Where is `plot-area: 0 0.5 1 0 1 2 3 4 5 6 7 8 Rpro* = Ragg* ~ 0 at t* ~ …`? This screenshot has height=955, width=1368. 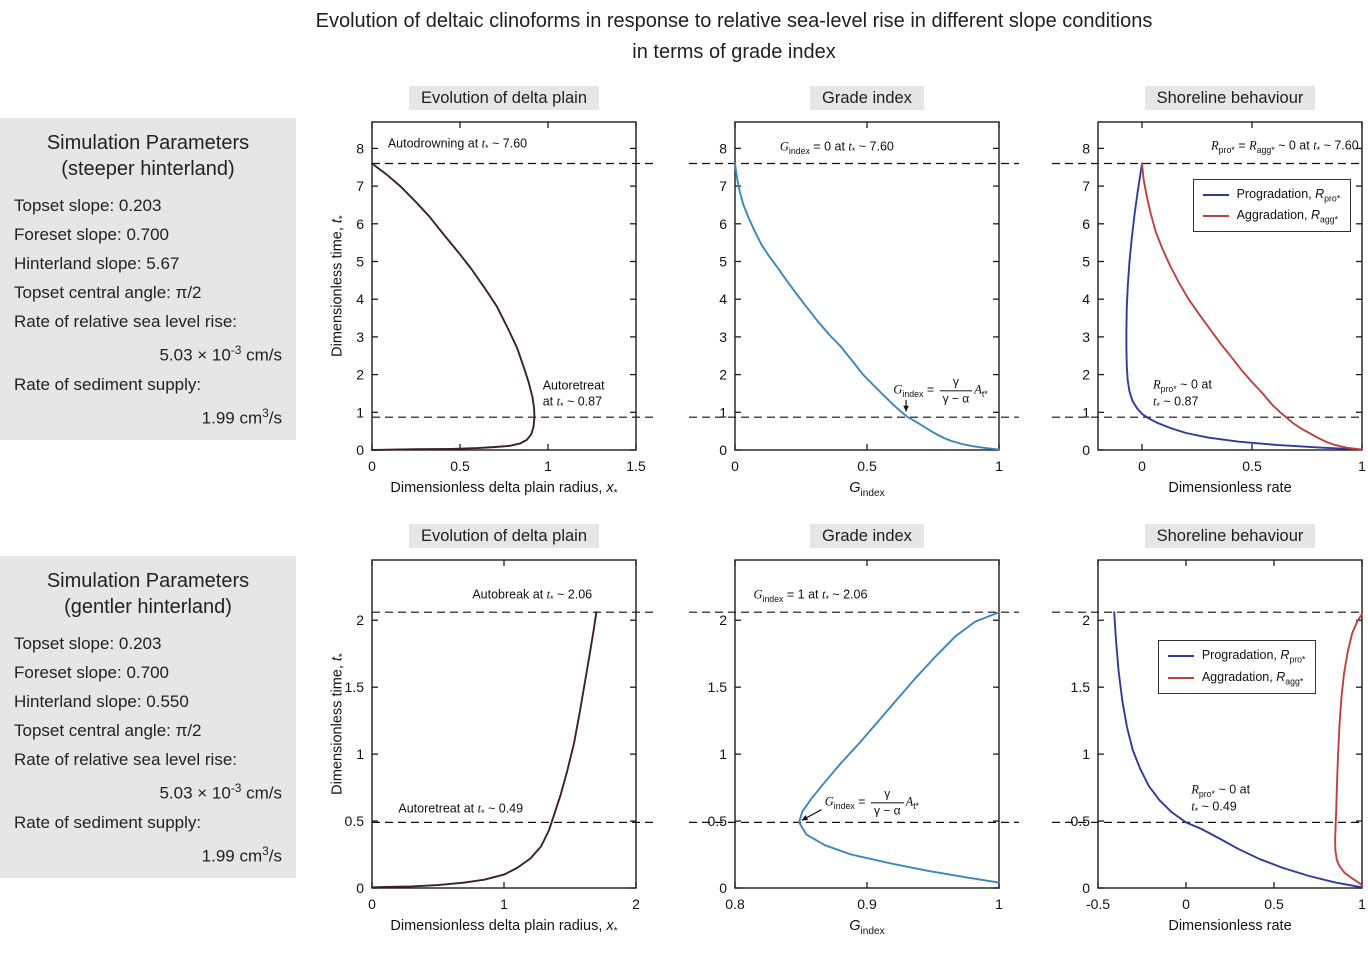 plot-area: 0 0.5 1 0 1 2 3 4 5 6 7 8 Rpro* = Ragg* ~ 0 at t* ~ … is located at coordinates (1210, 313).